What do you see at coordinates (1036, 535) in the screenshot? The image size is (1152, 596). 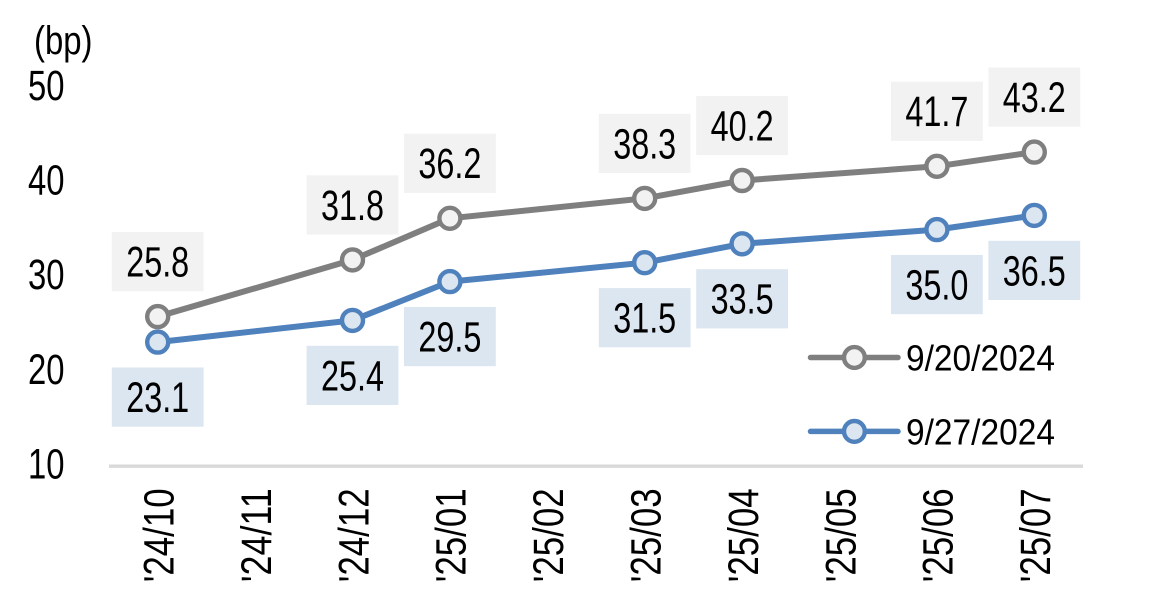 I see `svg-text: '25/07` at bounding box center [1036, 535].